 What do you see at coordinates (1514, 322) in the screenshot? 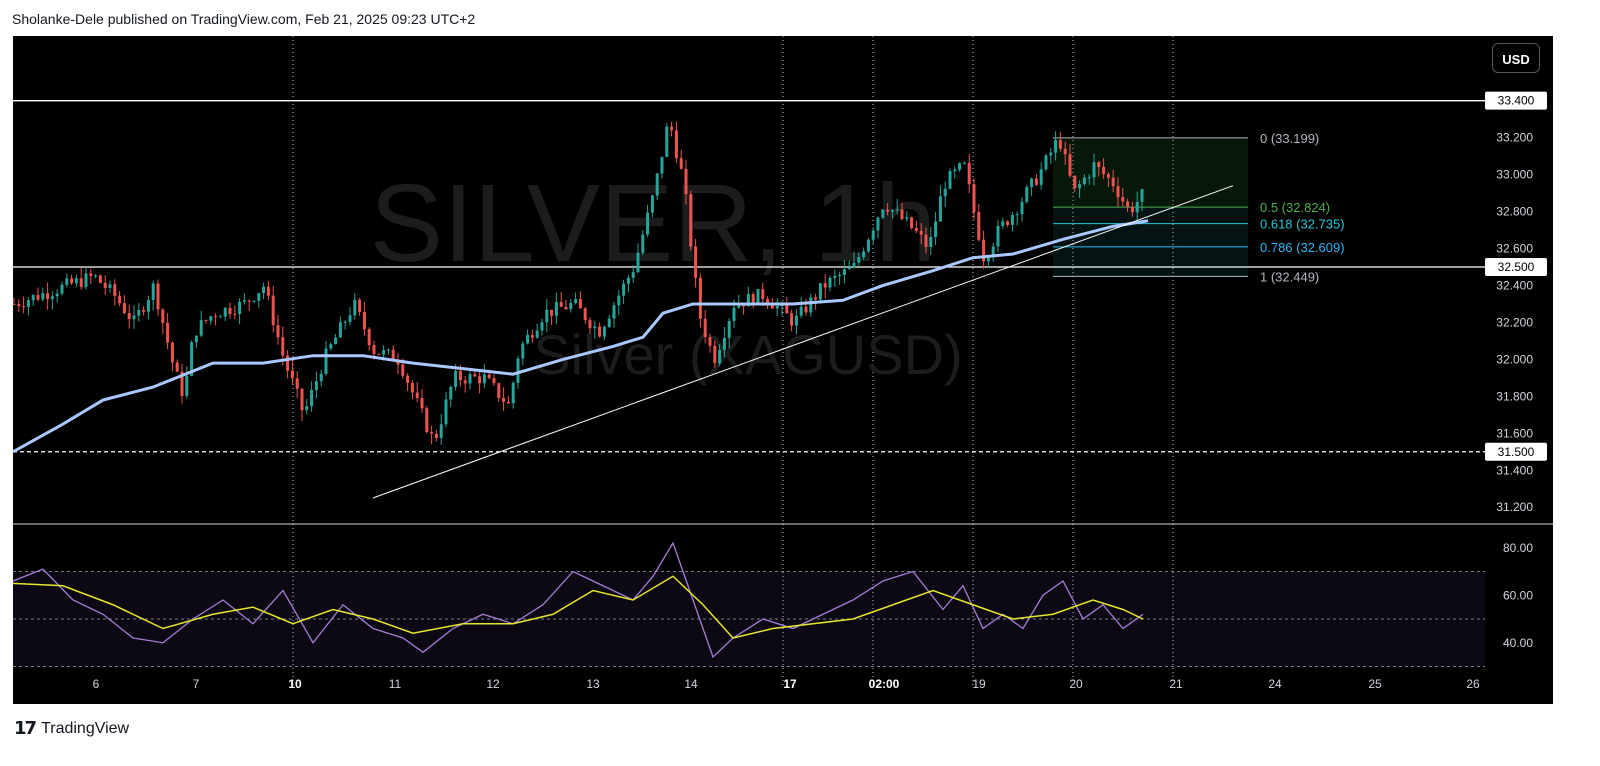
I see `price-tick: 32.200` at bounding box center [1514, 322].